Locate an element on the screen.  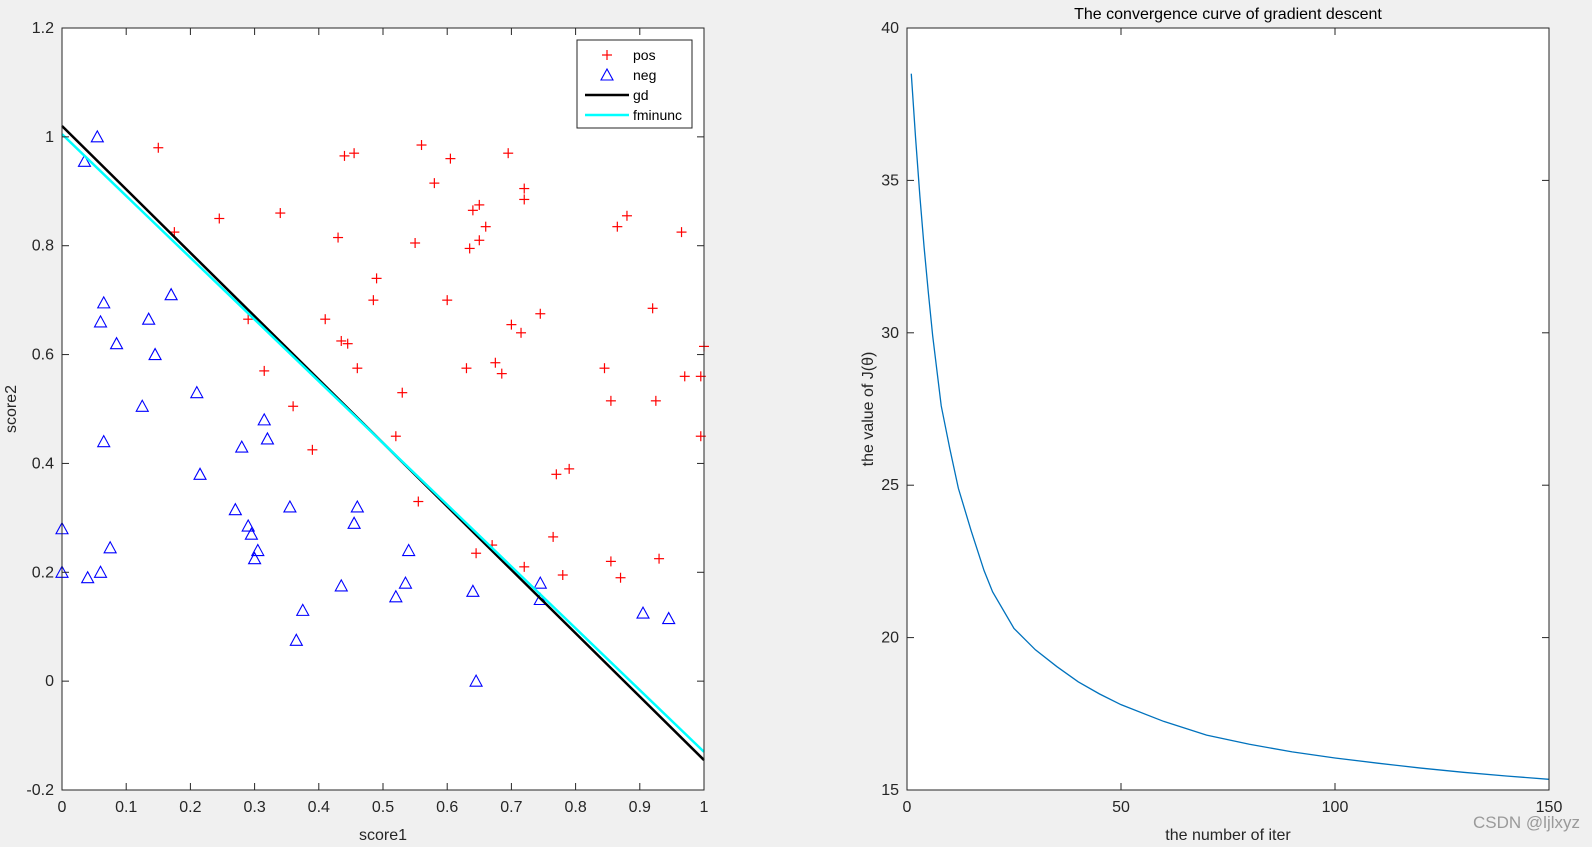
y-tick-label: 0.6 is located at coordinates (43, 355).